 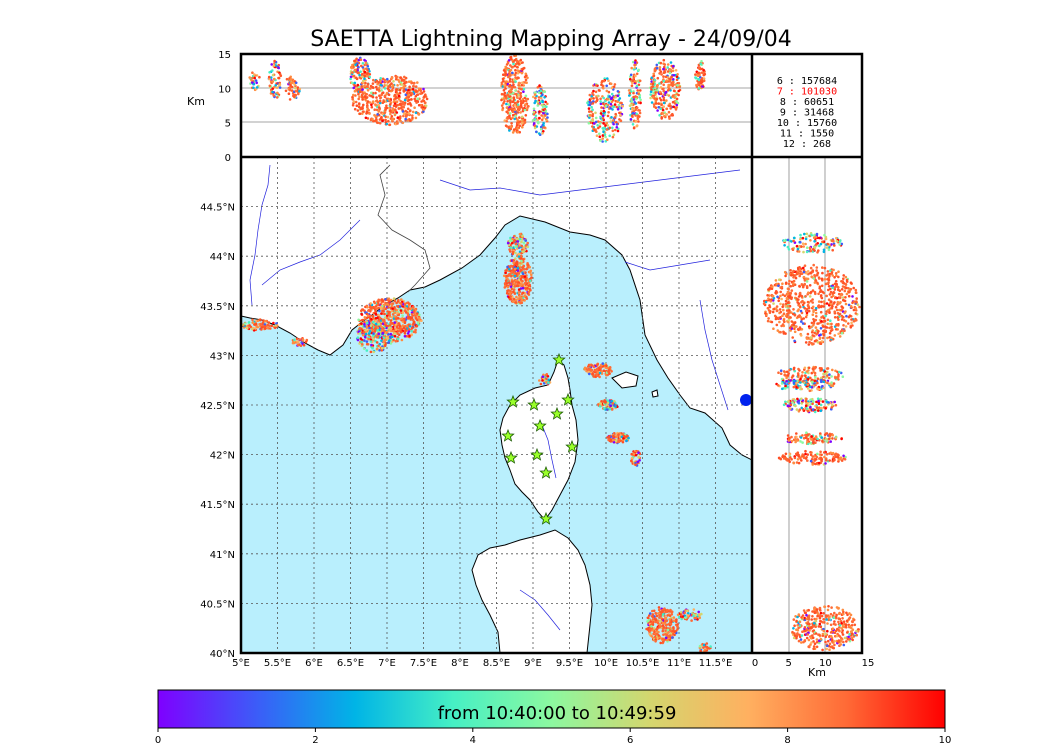 I want to click on colorbar-tick-label: 6, so click(x=630, y=740).